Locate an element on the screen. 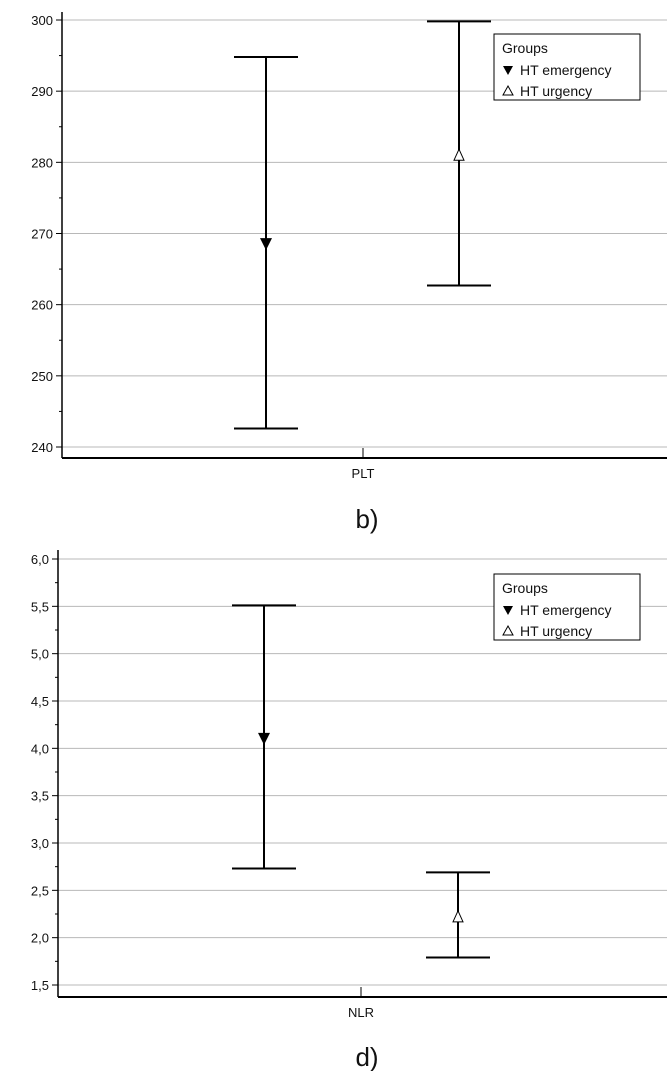 The height and width of the screenshot is (1071, 667). plt-error-bar-emergency is located at coordinates (266, 243).